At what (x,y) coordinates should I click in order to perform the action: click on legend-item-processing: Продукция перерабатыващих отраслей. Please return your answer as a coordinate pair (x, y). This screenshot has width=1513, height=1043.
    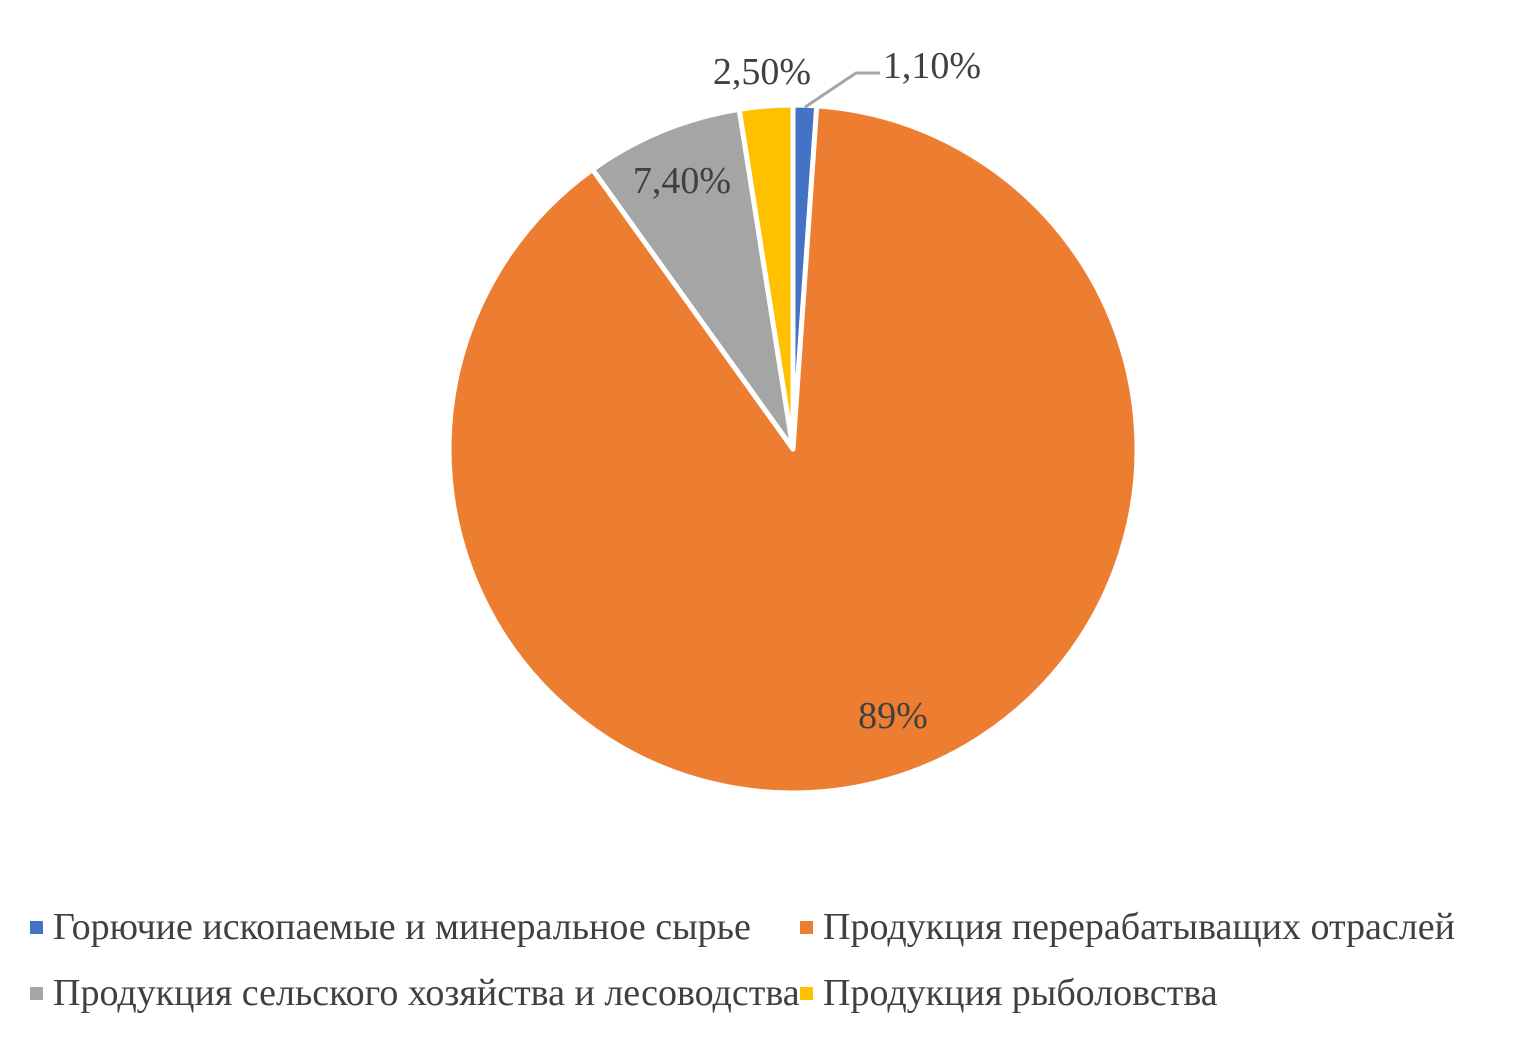
    Looking at the image, I should click on (1140, 927).